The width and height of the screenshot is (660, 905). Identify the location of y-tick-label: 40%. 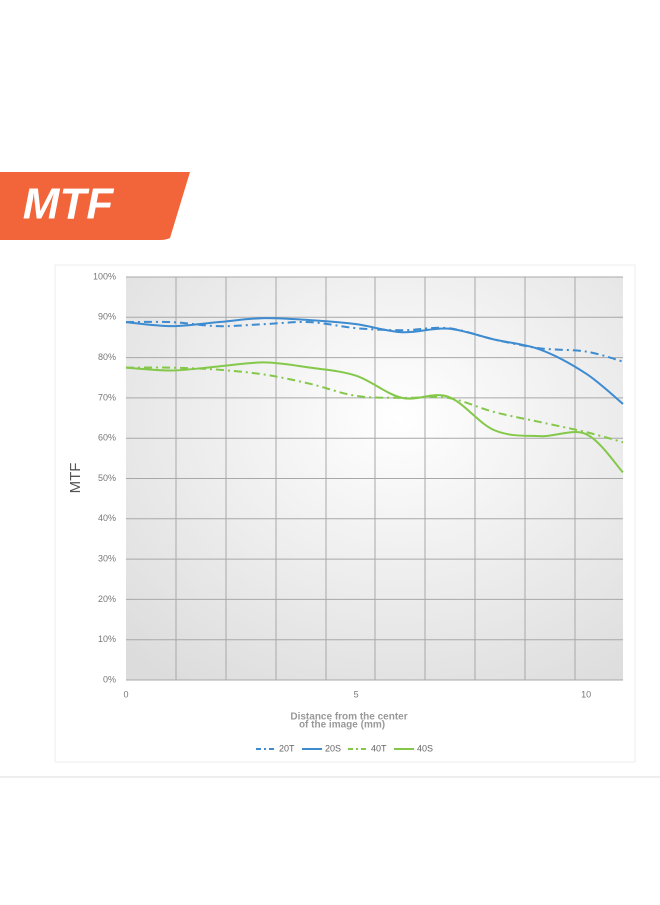
(107, 518).